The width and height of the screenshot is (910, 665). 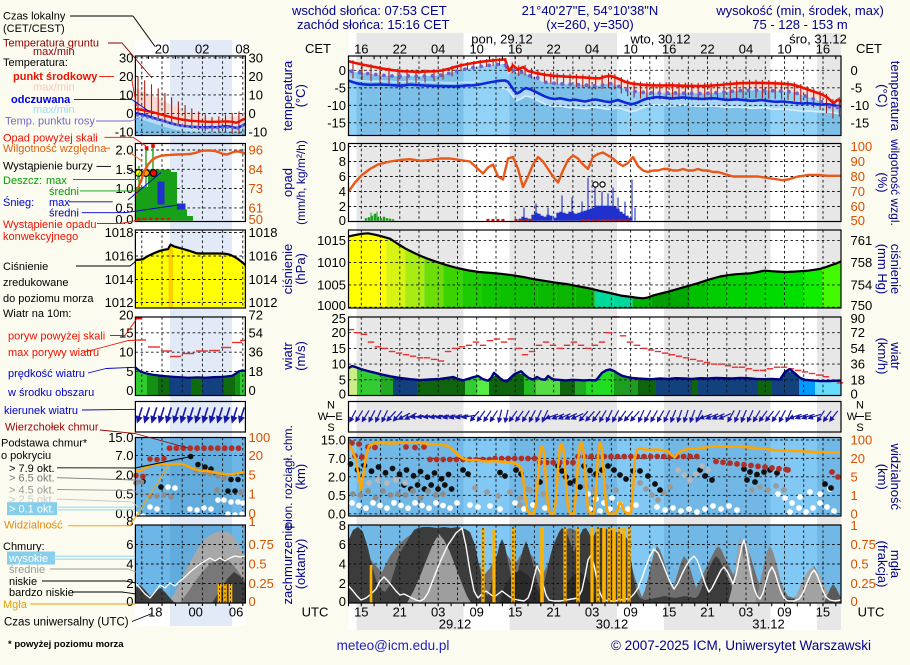 I want to click on svg-text: Wilgotność względna, so click(x=55, y=149).